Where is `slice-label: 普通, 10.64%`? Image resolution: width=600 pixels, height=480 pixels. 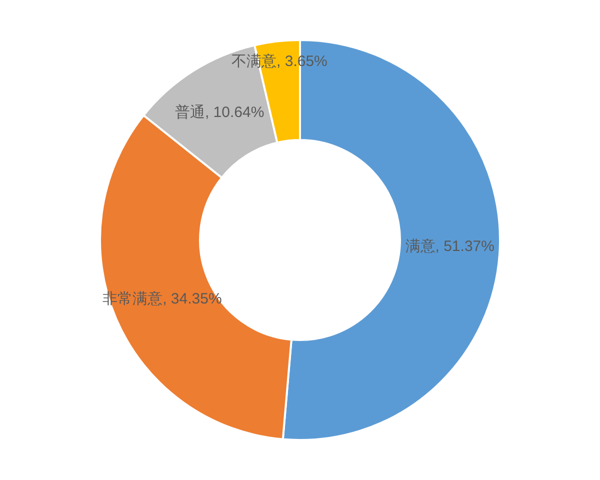 slice-label: 普通, 10.64% is located at coordinates (219, 113).